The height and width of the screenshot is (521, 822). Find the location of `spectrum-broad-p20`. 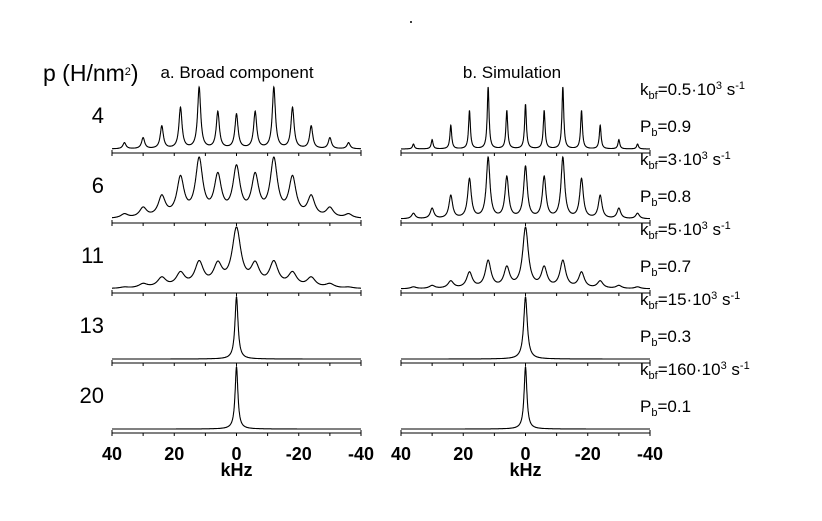

spectrum-broad-p20 is located at coordinates (236, 397).